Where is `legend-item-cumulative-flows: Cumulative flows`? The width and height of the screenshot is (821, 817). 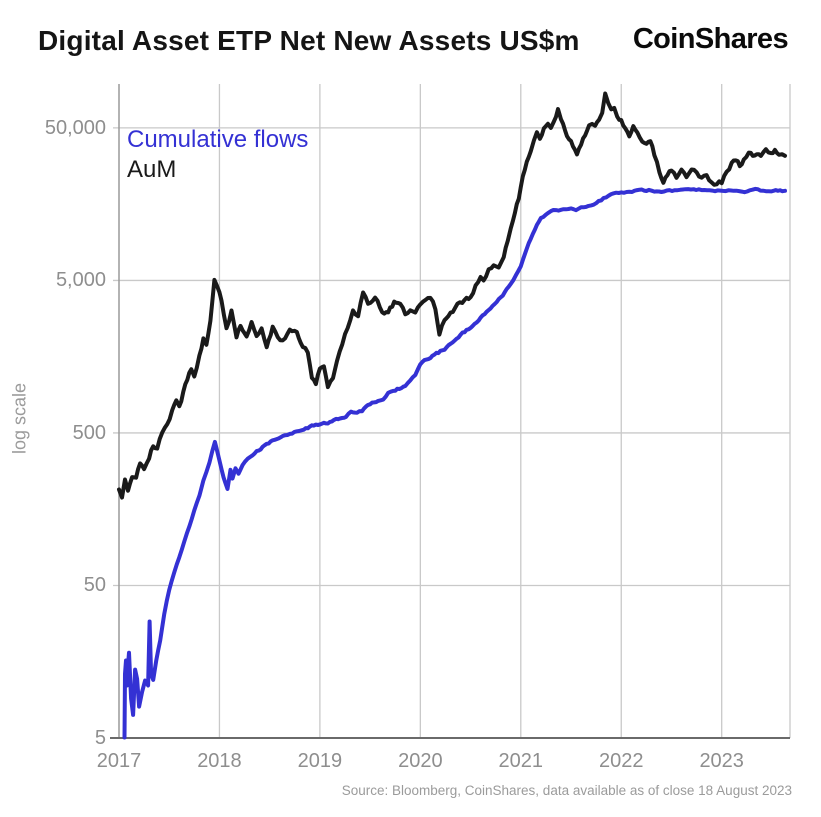
legend-item-cumulative-flows: Cumulative flows is located at coordinates (218, 139).